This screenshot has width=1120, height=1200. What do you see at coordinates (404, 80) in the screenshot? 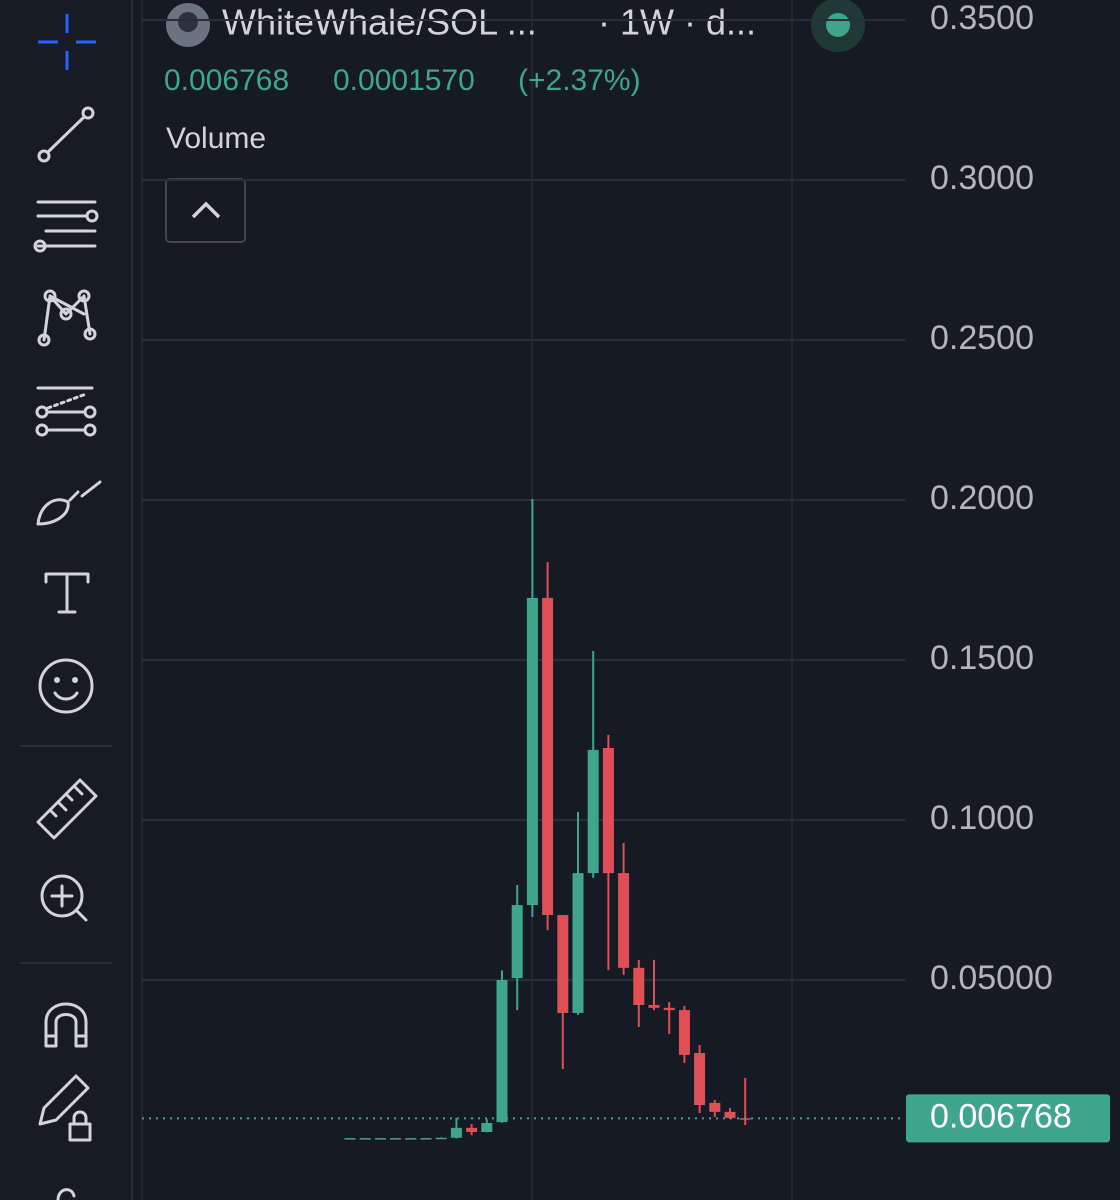
I see `price-change: 0.0001570` at bounding box center [404, 80].